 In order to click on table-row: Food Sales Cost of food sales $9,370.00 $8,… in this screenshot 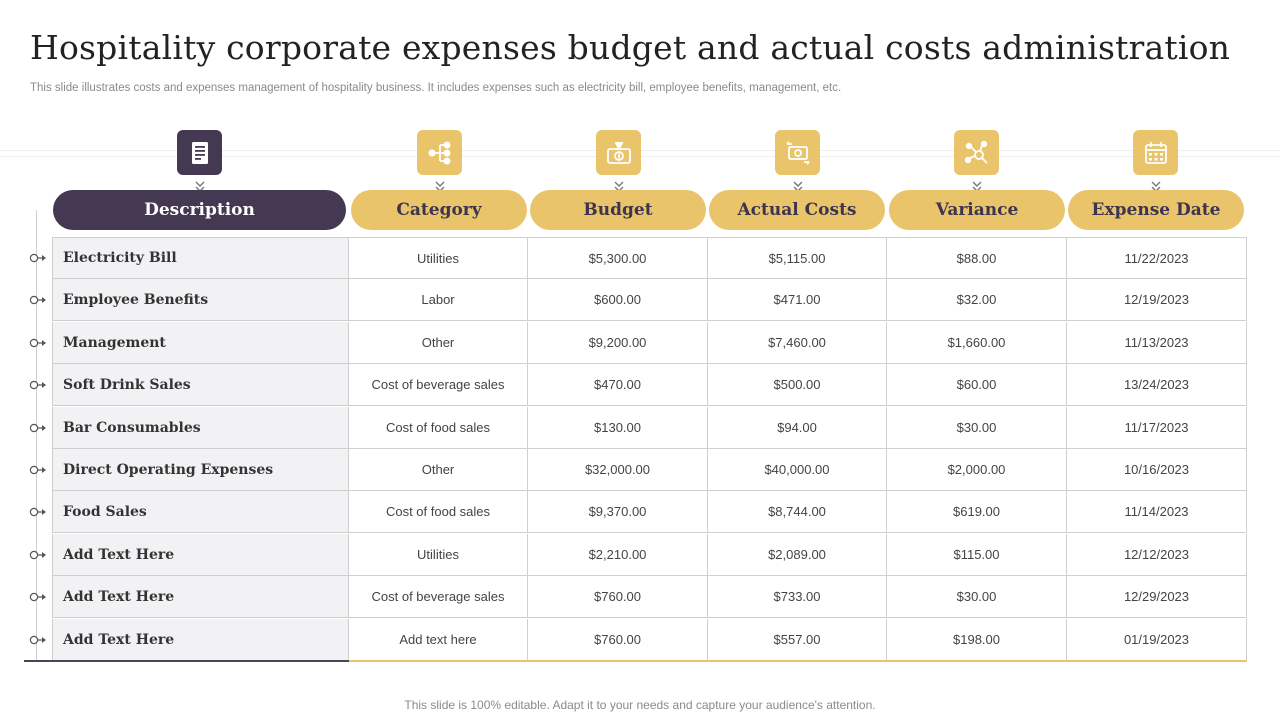, I will do `click(649, 512)`.